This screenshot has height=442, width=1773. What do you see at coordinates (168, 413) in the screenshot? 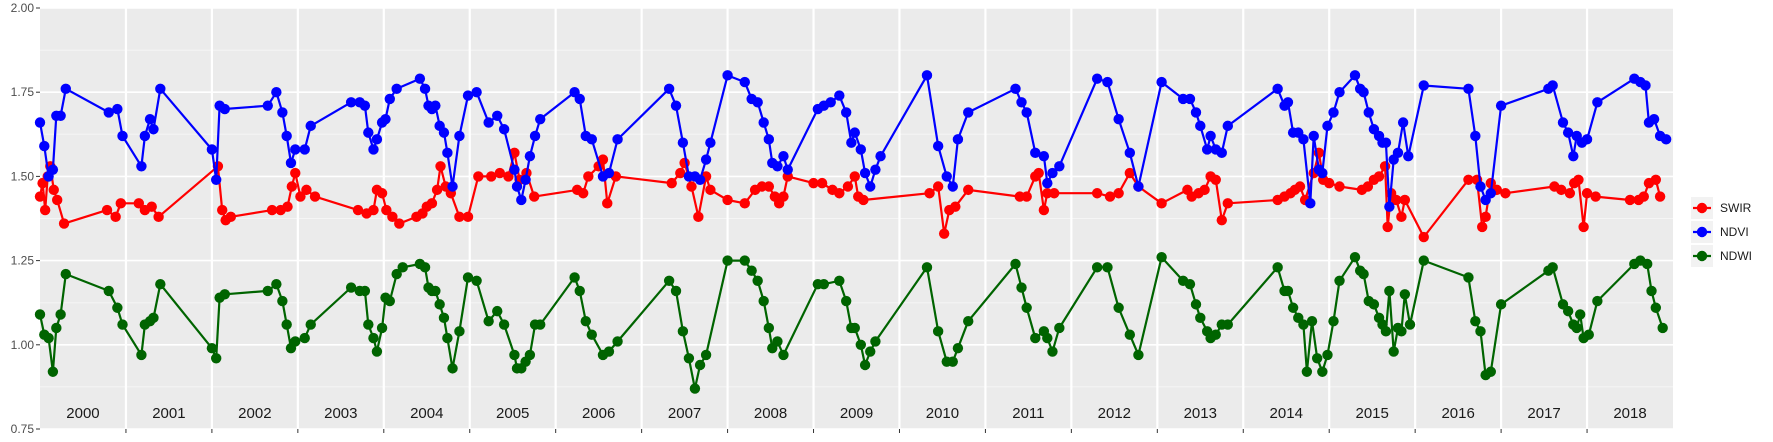
I see `year-label: 2001` at bounding box center [168, 413].